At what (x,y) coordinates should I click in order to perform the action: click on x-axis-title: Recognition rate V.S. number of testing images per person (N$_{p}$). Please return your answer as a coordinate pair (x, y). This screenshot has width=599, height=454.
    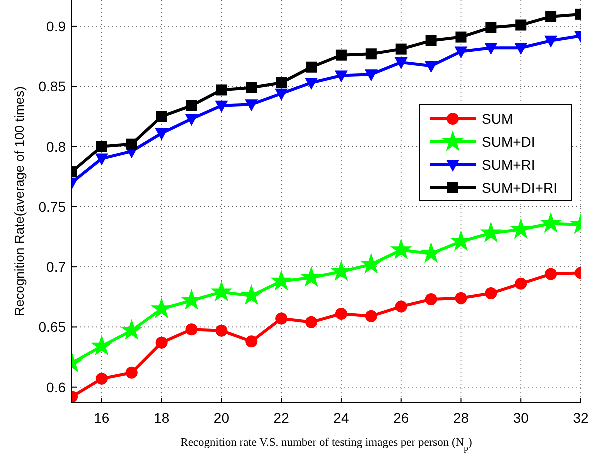
    Looking at the image, I should click on (326, 445).